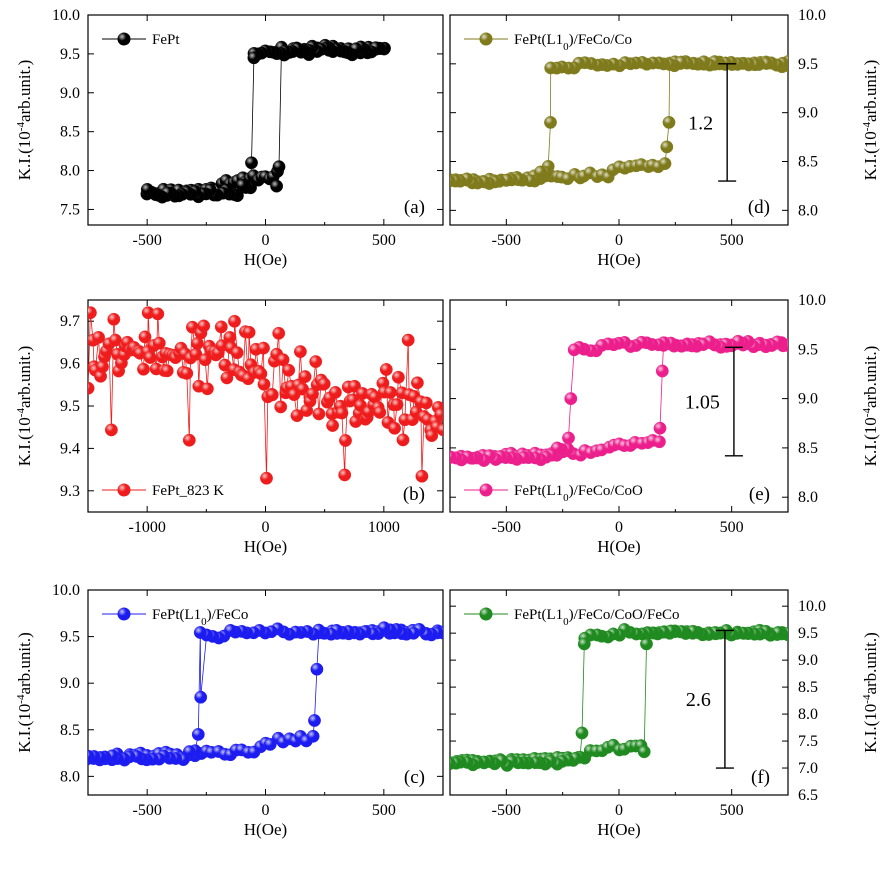  Describe the element at coordinates (597, 617) in the screenshot. I see `legend-label: FePt(L10)/FeCo/CoO/FeCo` at that location.